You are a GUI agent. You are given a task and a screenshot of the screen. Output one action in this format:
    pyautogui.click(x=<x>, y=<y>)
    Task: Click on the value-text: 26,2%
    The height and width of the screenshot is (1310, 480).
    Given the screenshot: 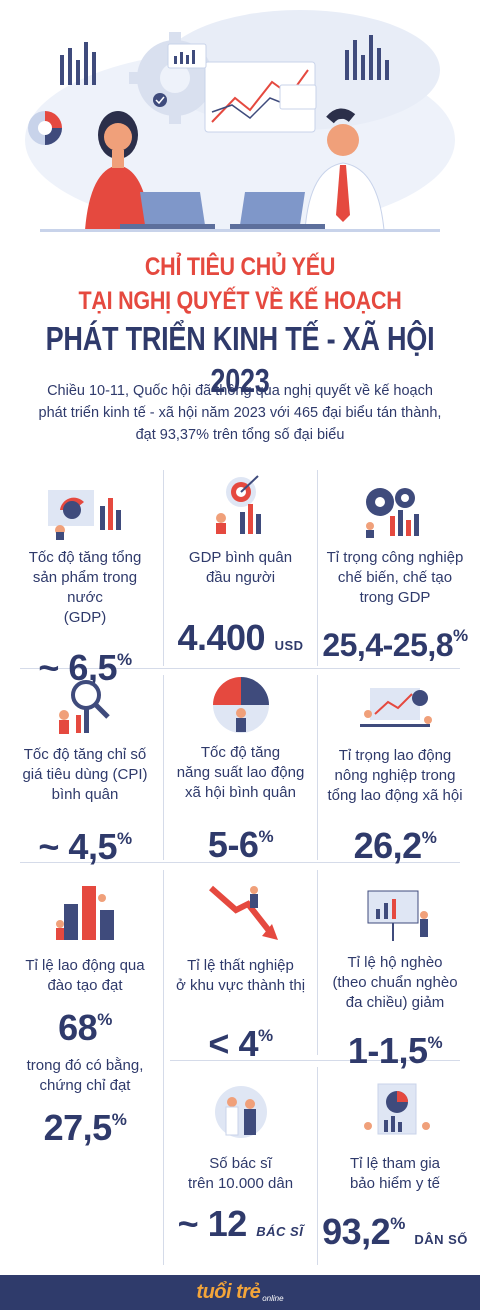 What is the action you would take?
    pyautogui.click(x=395, y=845)
    